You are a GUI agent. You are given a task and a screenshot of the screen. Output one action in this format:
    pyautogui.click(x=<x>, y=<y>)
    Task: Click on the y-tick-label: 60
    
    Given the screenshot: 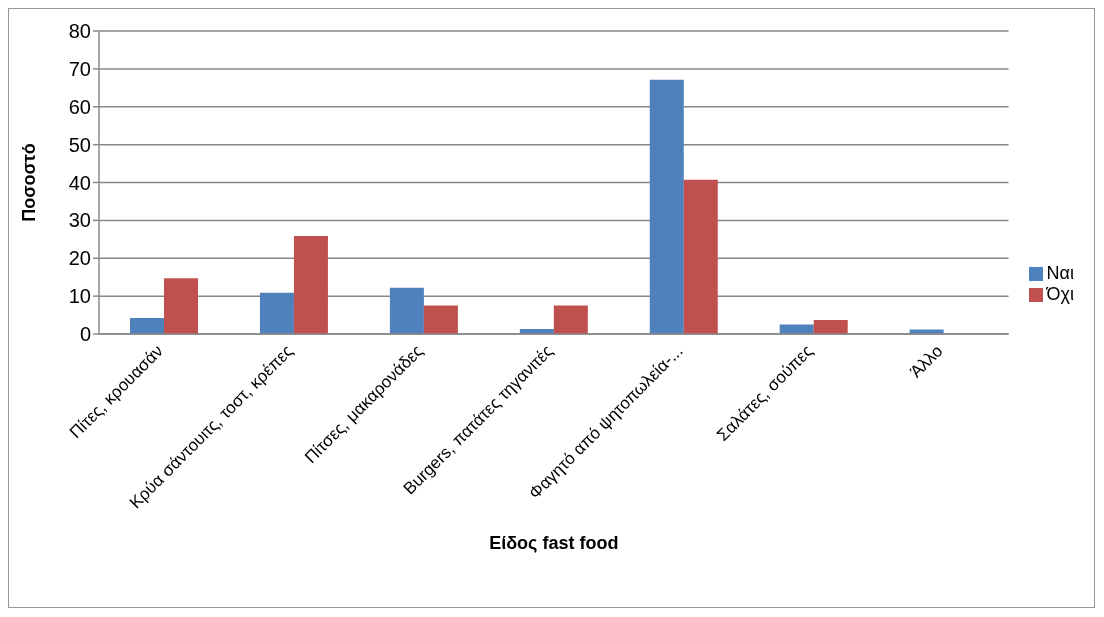 What is the action you would take?
    pyautogui.click(x=79, y=106)
    